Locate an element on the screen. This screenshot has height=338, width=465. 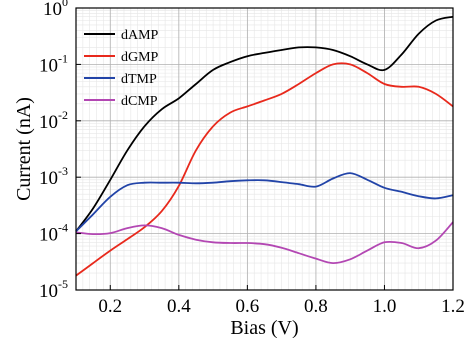
x-tick-label: 1.2 is located at coordinates (453, 306).